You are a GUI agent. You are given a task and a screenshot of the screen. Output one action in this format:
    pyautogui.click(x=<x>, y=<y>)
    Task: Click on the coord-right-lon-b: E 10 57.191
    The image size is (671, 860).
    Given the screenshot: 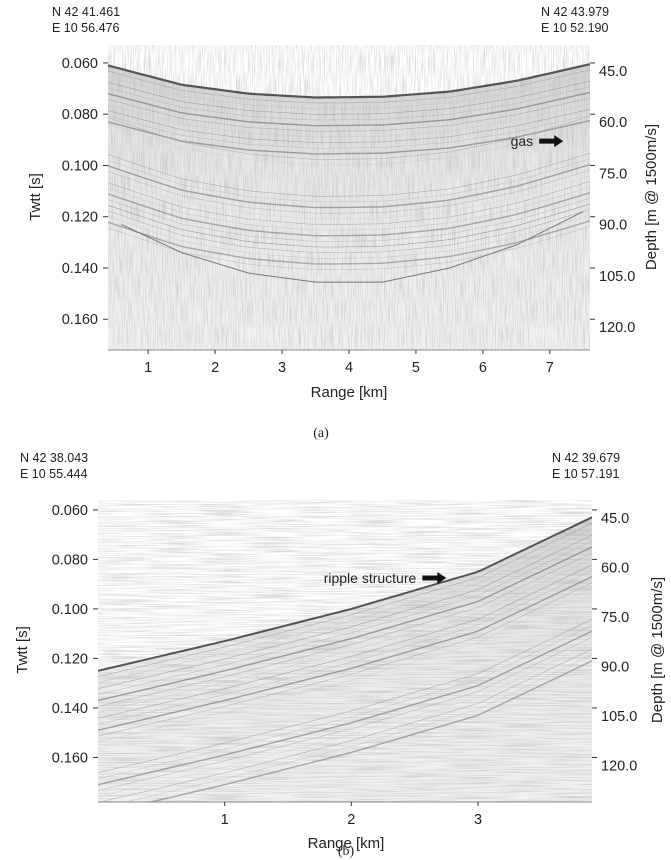 What is the action you would take?
    pyautogui.click(x=585, y=474)
    